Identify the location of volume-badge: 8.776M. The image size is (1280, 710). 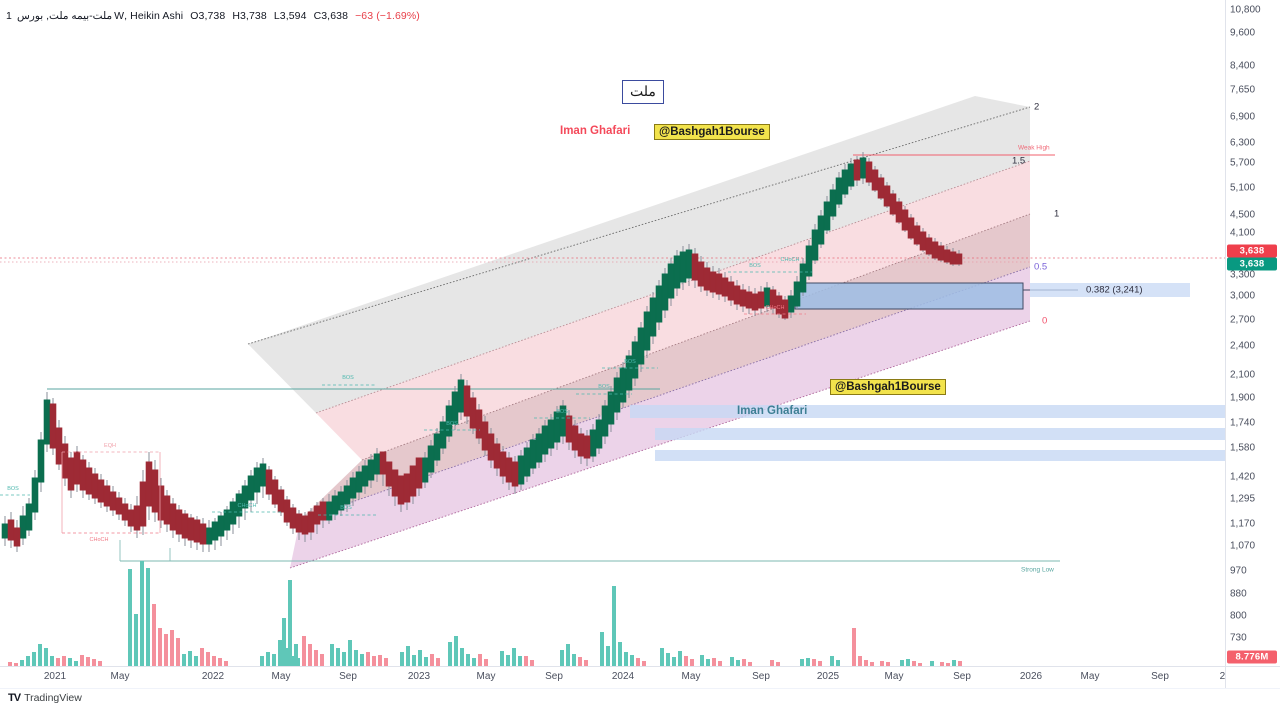
(1252, 657).